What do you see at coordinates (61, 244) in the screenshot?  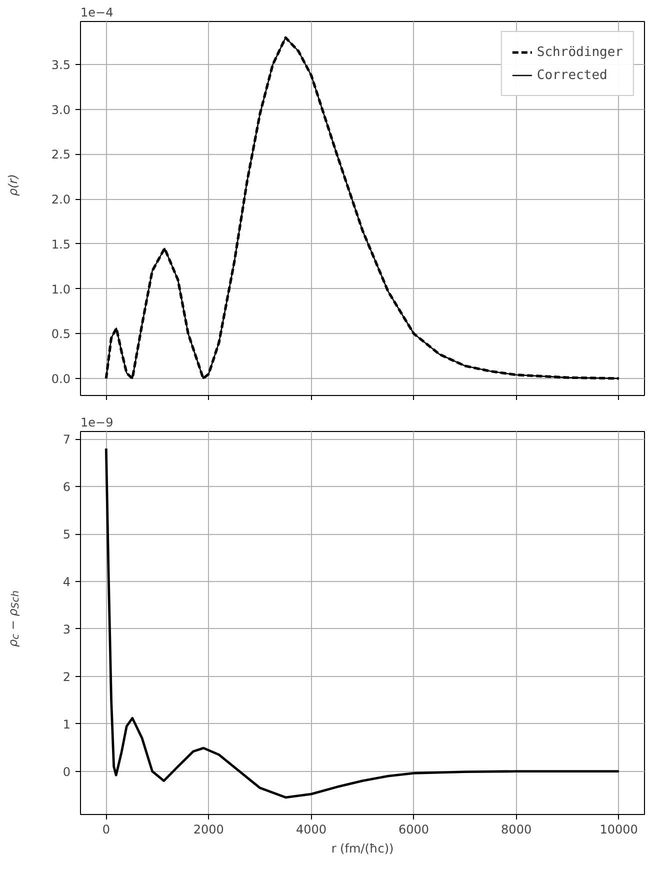 I see `y-tick-label: 1.5` at bounding box center [61, 244].